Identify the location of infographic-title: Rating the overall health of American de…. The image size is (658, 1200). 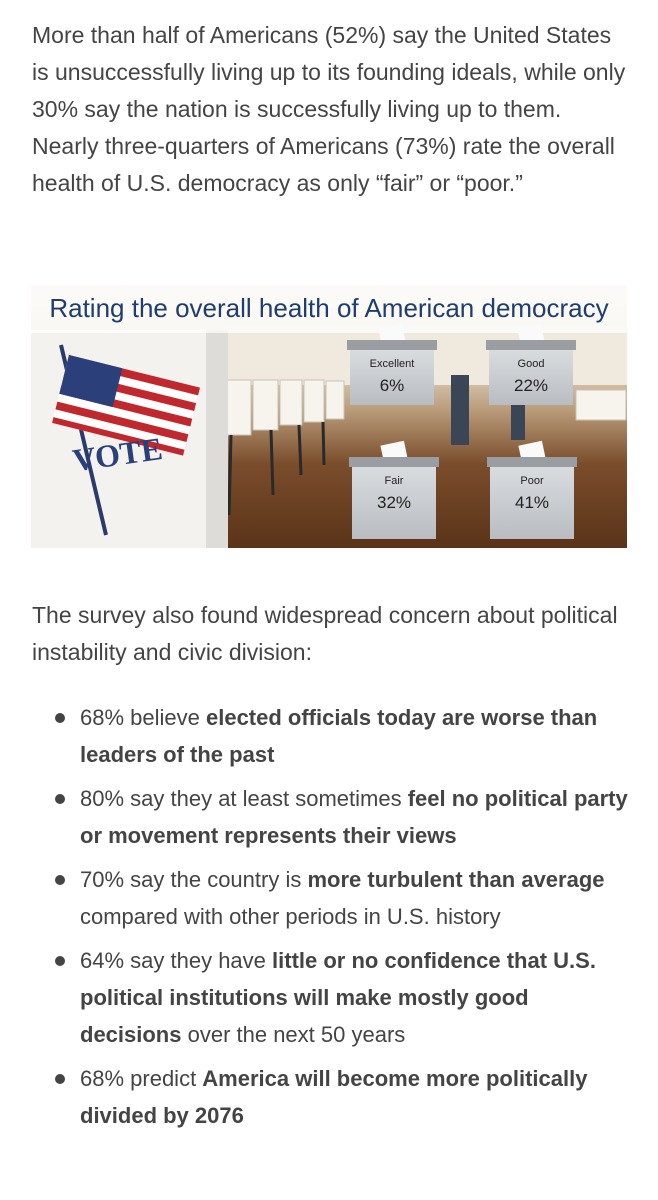
(329, 309).